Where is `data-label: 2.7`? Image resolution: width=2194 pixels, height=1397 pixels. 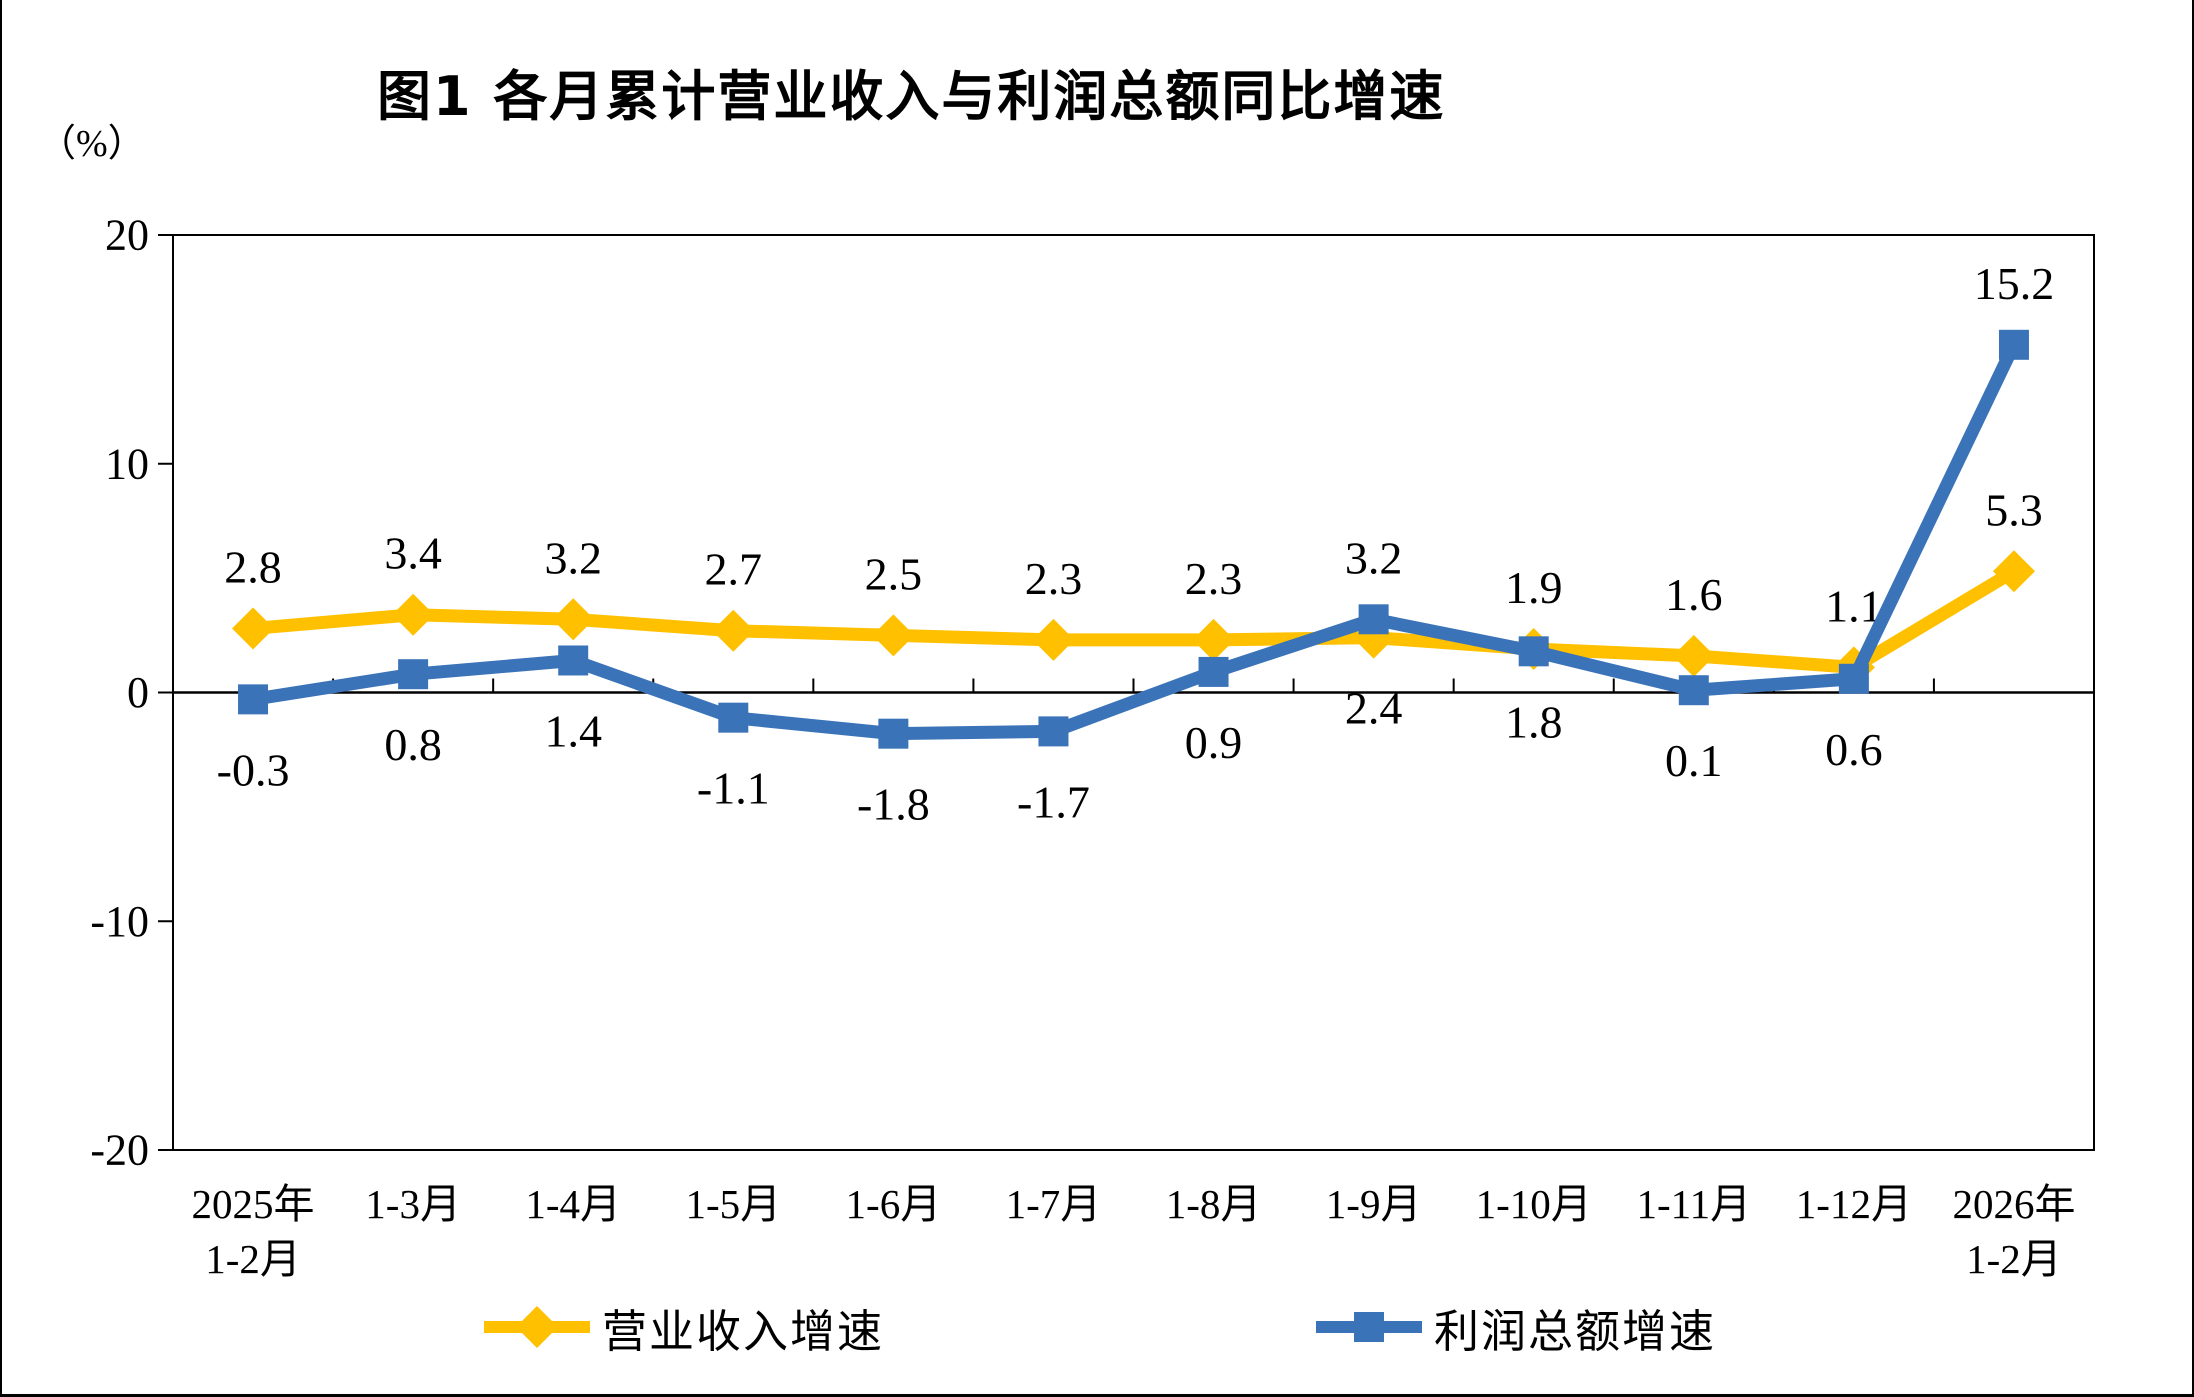 data-label: 2.7 is located at coordinates (734, 569).